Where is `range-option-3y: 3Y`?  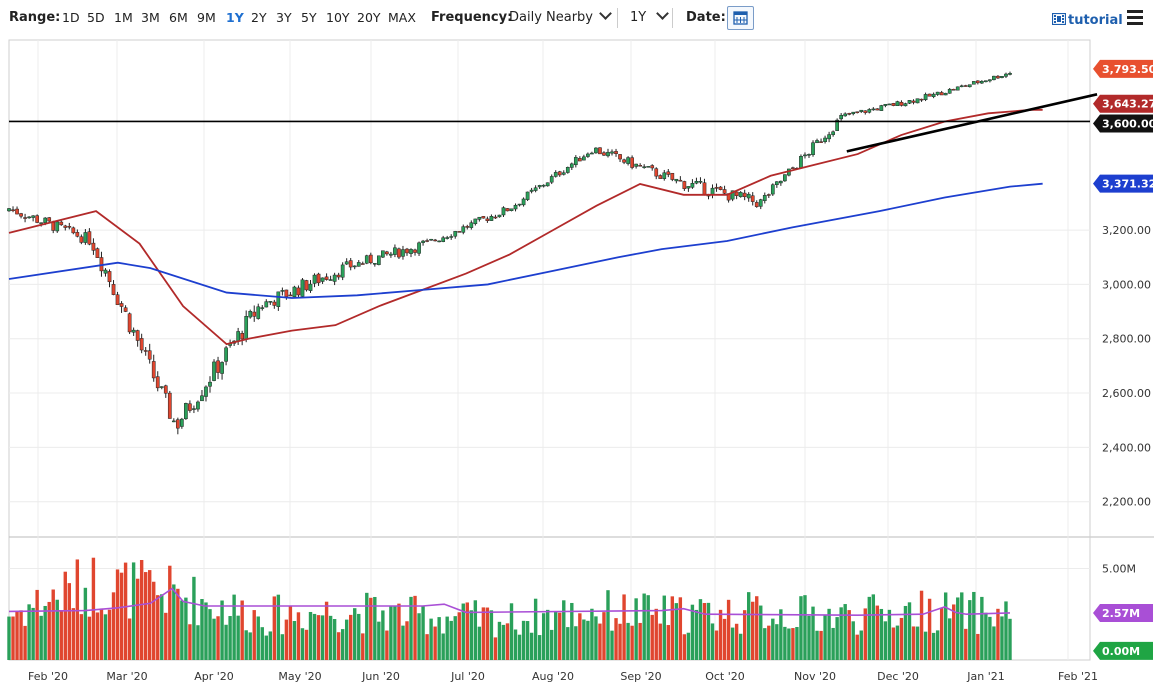
range-option-3y: 3Y is located at coordinates (284, 17).